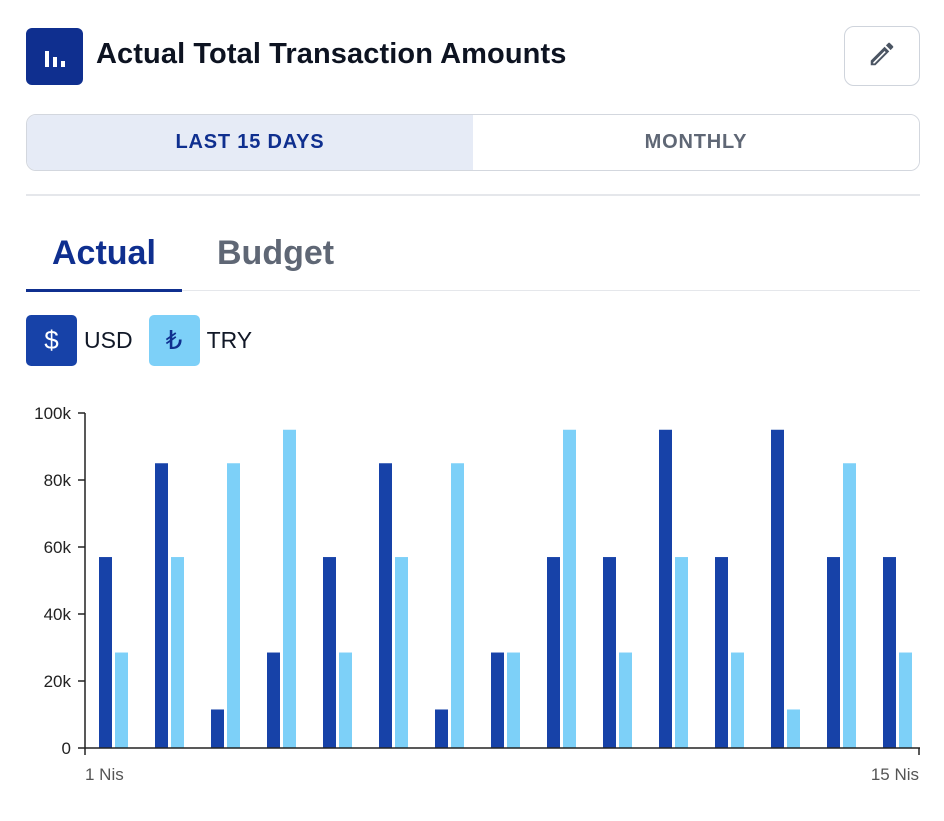 This screenshot has width=944, height=821. I want to click on edit-button, so click(882, 56).